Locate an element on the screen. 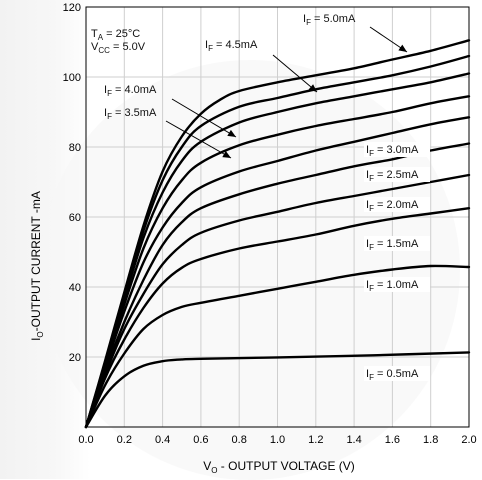 Image resolution: width=482 pixels, height=480 pixels. y-tick-label-4: 100 is located at coordinates (72, 78).